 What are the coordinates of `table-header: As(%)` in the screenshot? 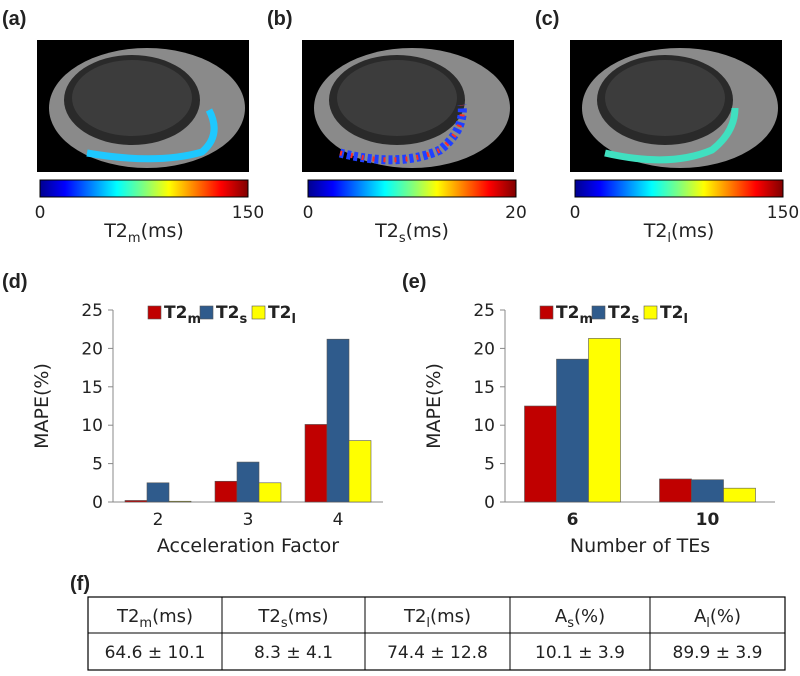 It's located at (580, 618).